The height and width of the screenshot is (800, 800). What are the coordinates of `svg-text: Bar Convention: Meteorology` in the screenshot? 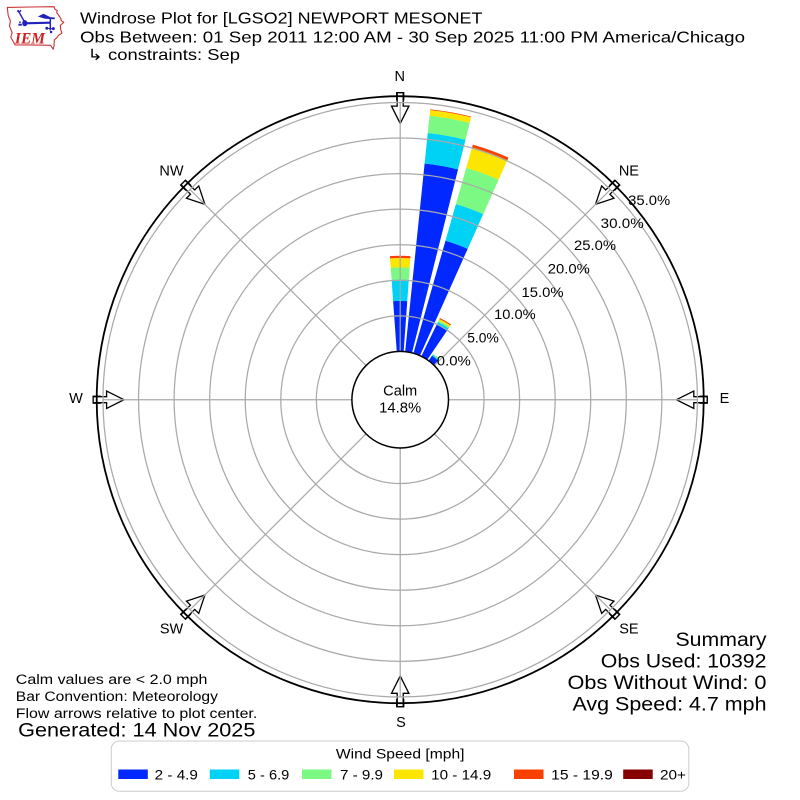 It's located at (117, 696).